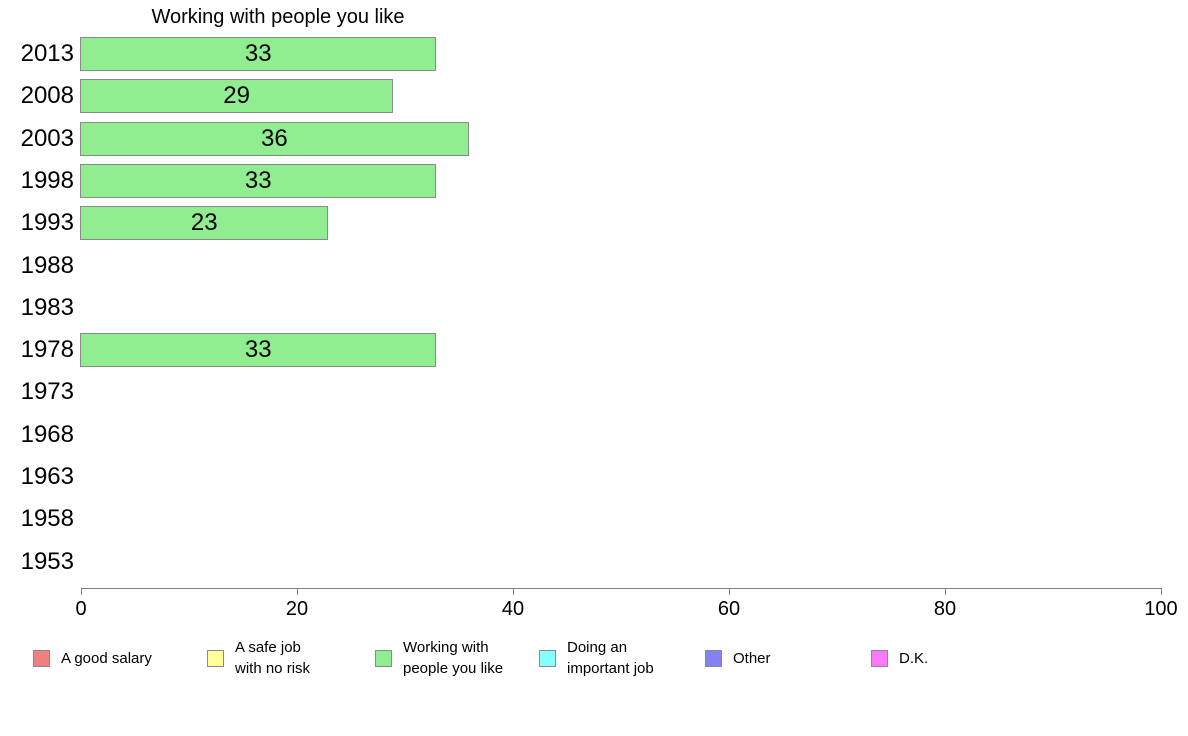 The height and width of the screenshot is (736, 1188). I want to click on bar-value-label: 29, so click(236, 96).